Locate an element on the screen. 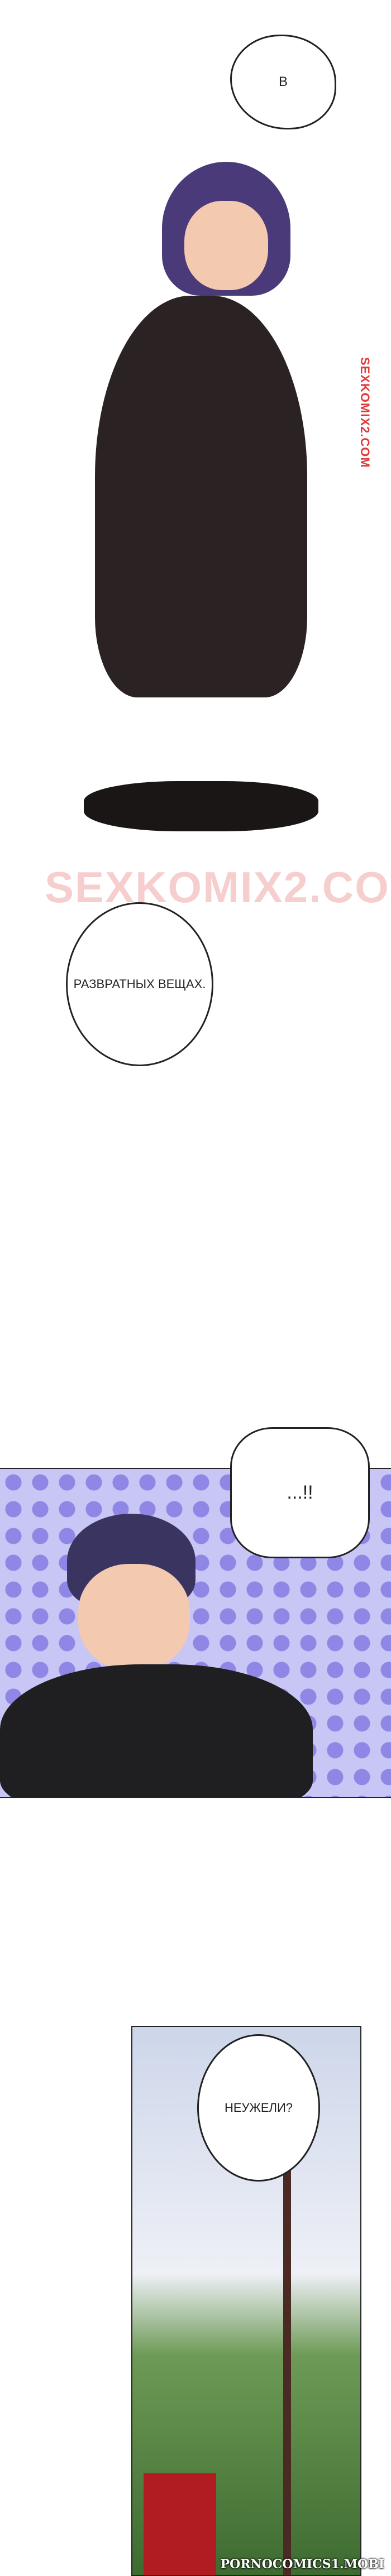 The width and height of the screenshot is (391, 2576). bubble-text: ...!! is located at coordinates (300, 1493).